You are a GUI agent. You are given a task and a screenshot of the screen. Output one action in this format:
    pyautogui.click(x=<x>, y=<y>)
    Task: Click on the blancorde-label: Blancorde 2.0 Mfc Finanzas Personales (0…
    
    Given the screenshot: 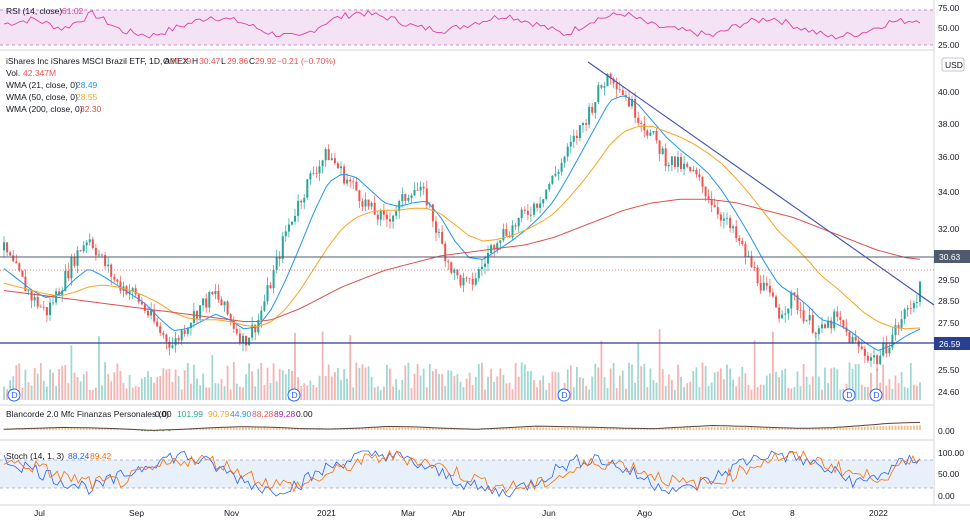 What is the action you would take?
    pyautogui.click(x=87, y=414)
    